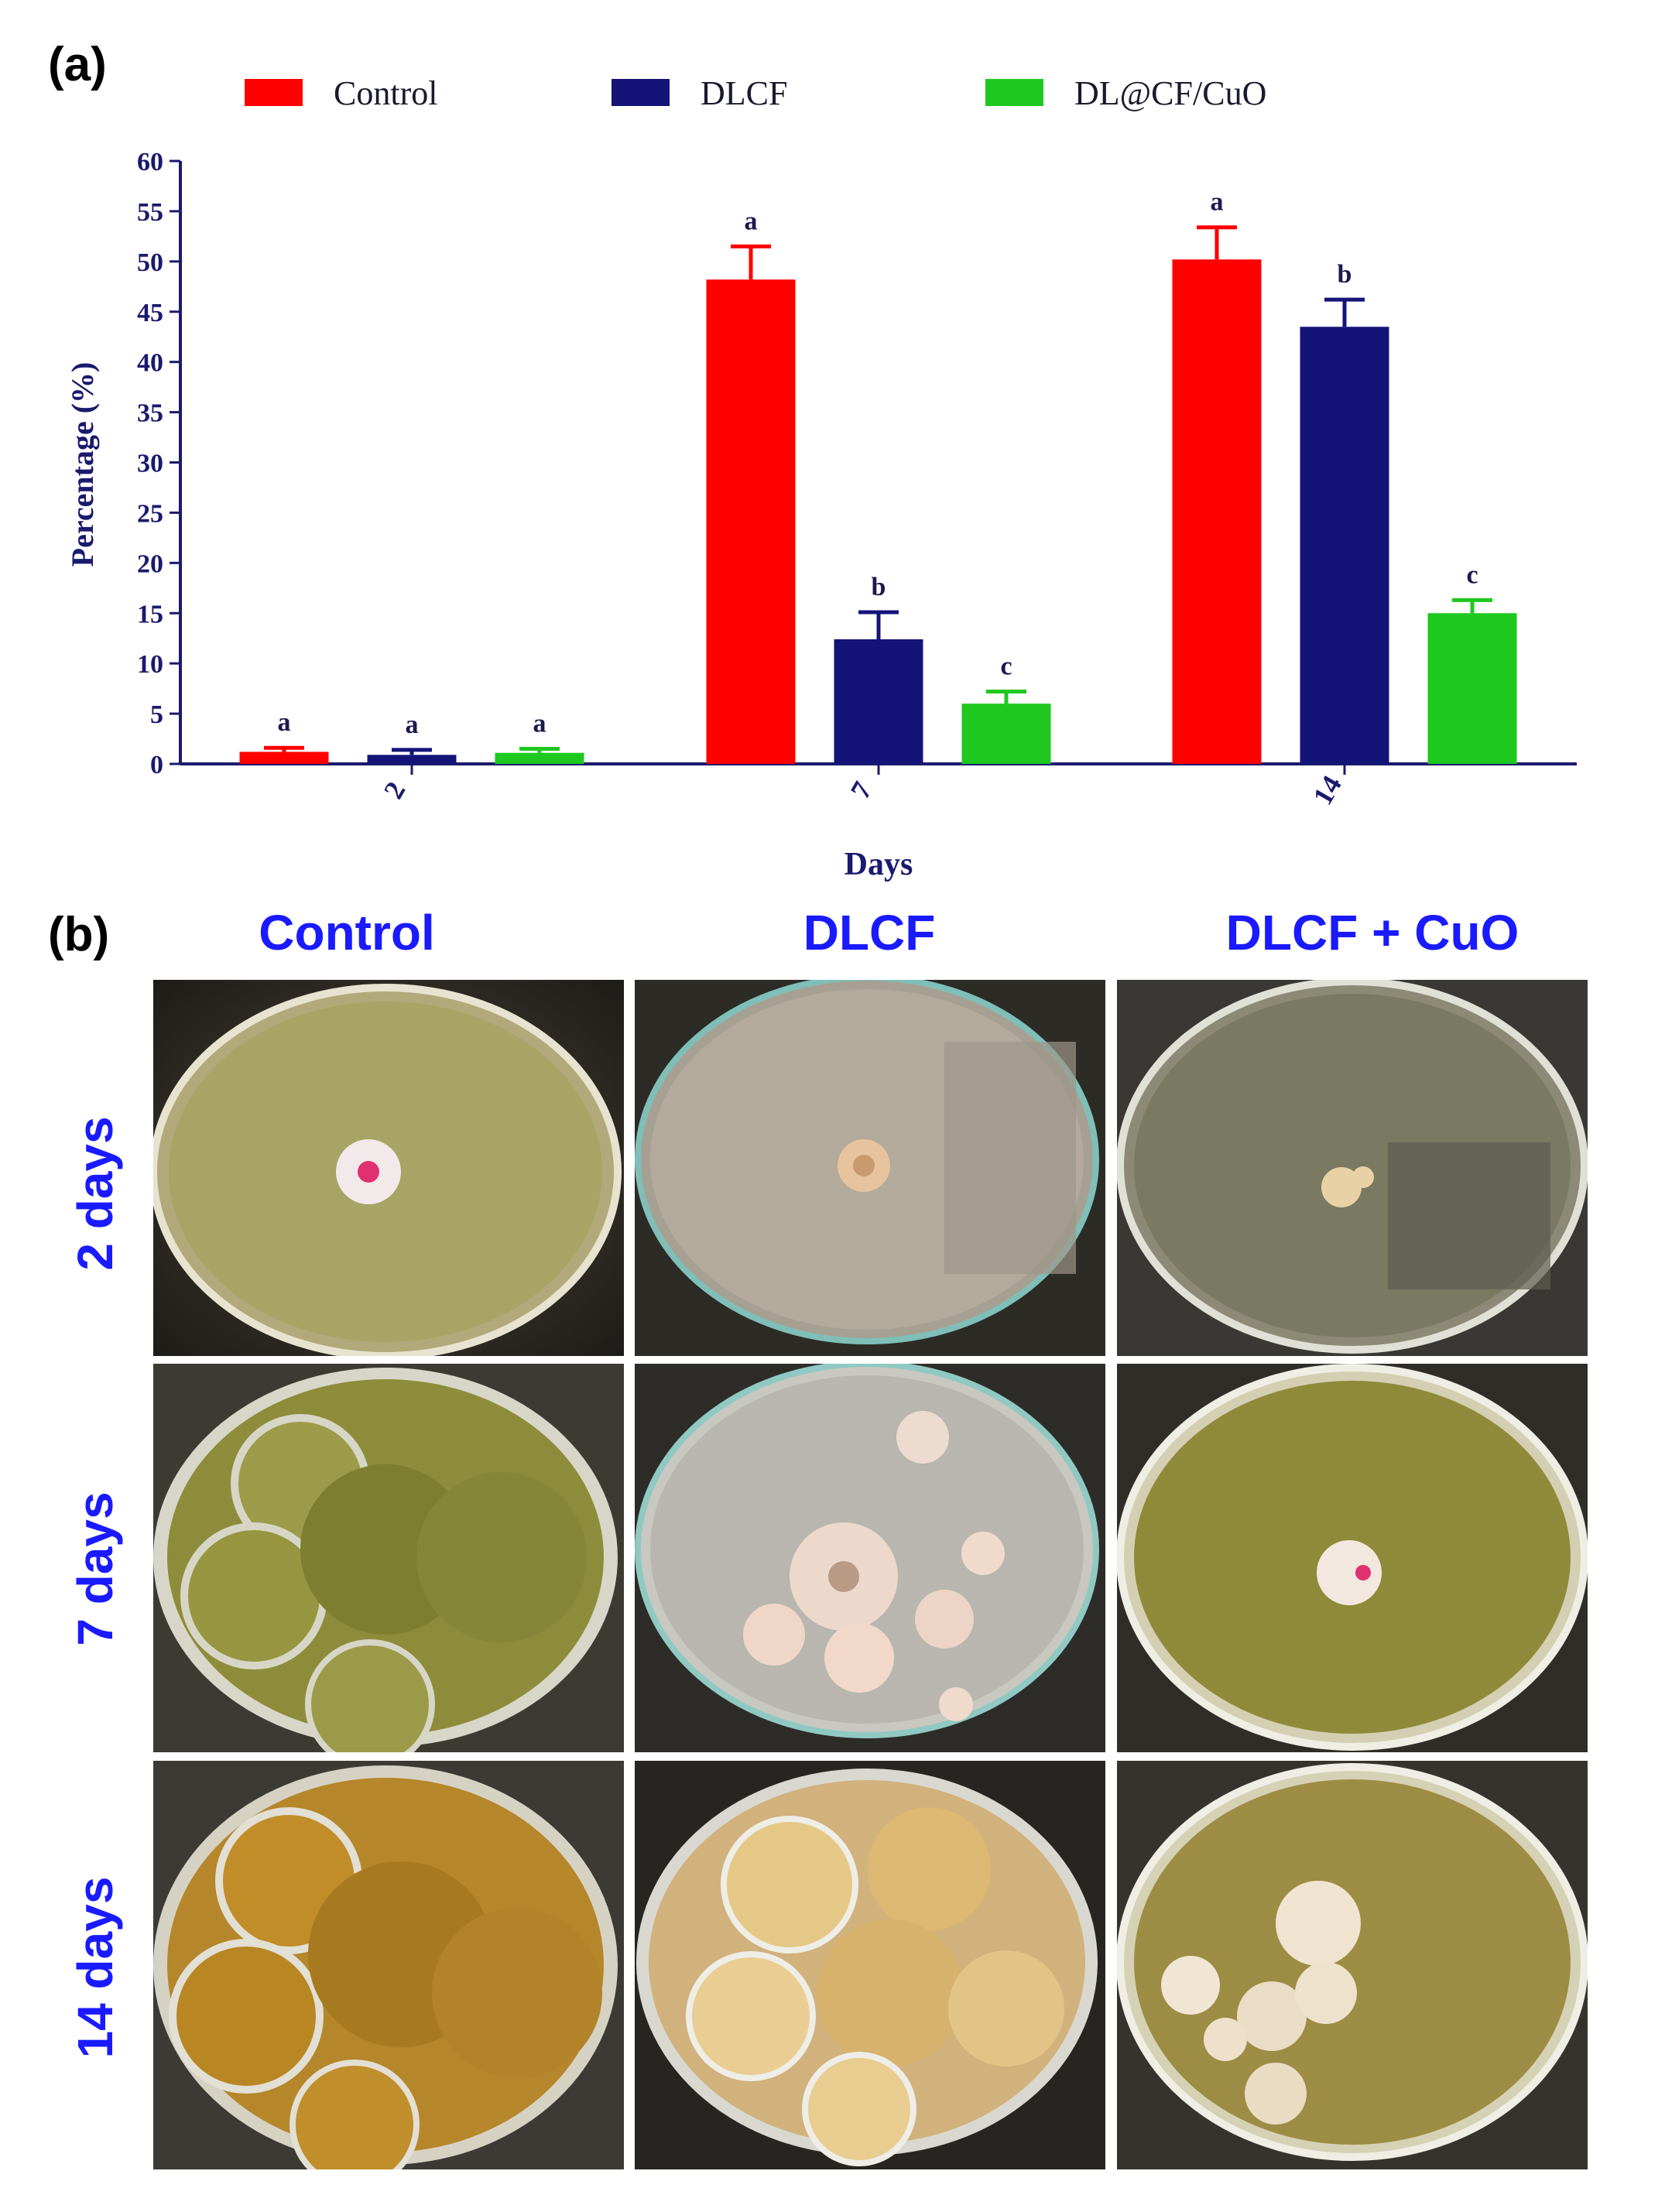  What do you see at coordinates (385, 93) in the screenshot?
I see `legend-label: Control` at bounding box center [385, 93].